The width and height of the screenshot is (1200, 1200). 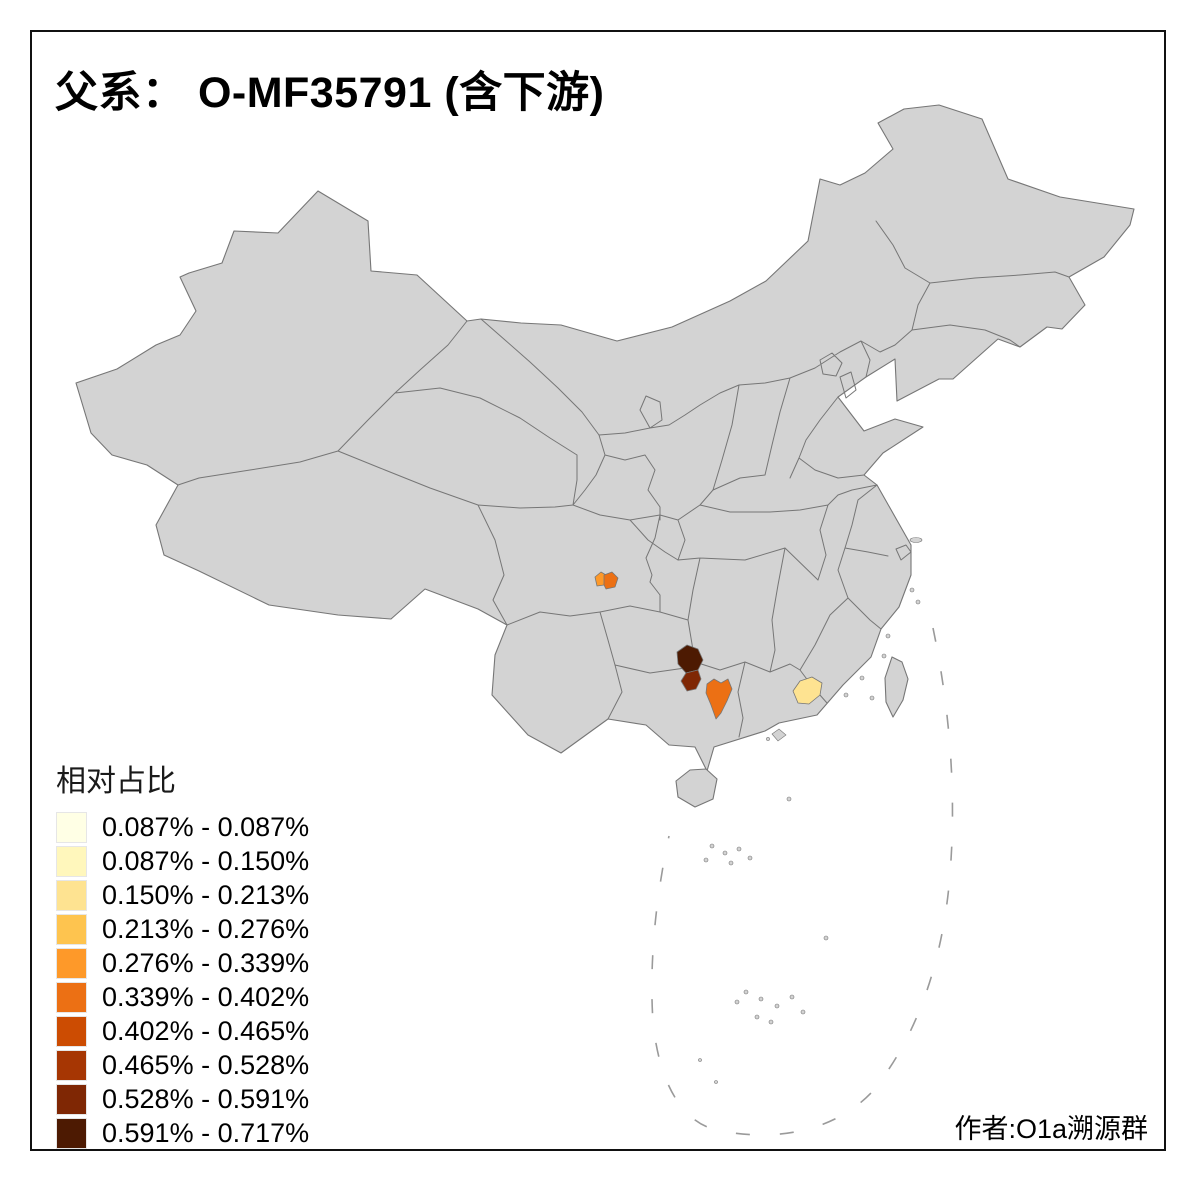 I want to click on province-borders-west, so click(x=419, y=472).